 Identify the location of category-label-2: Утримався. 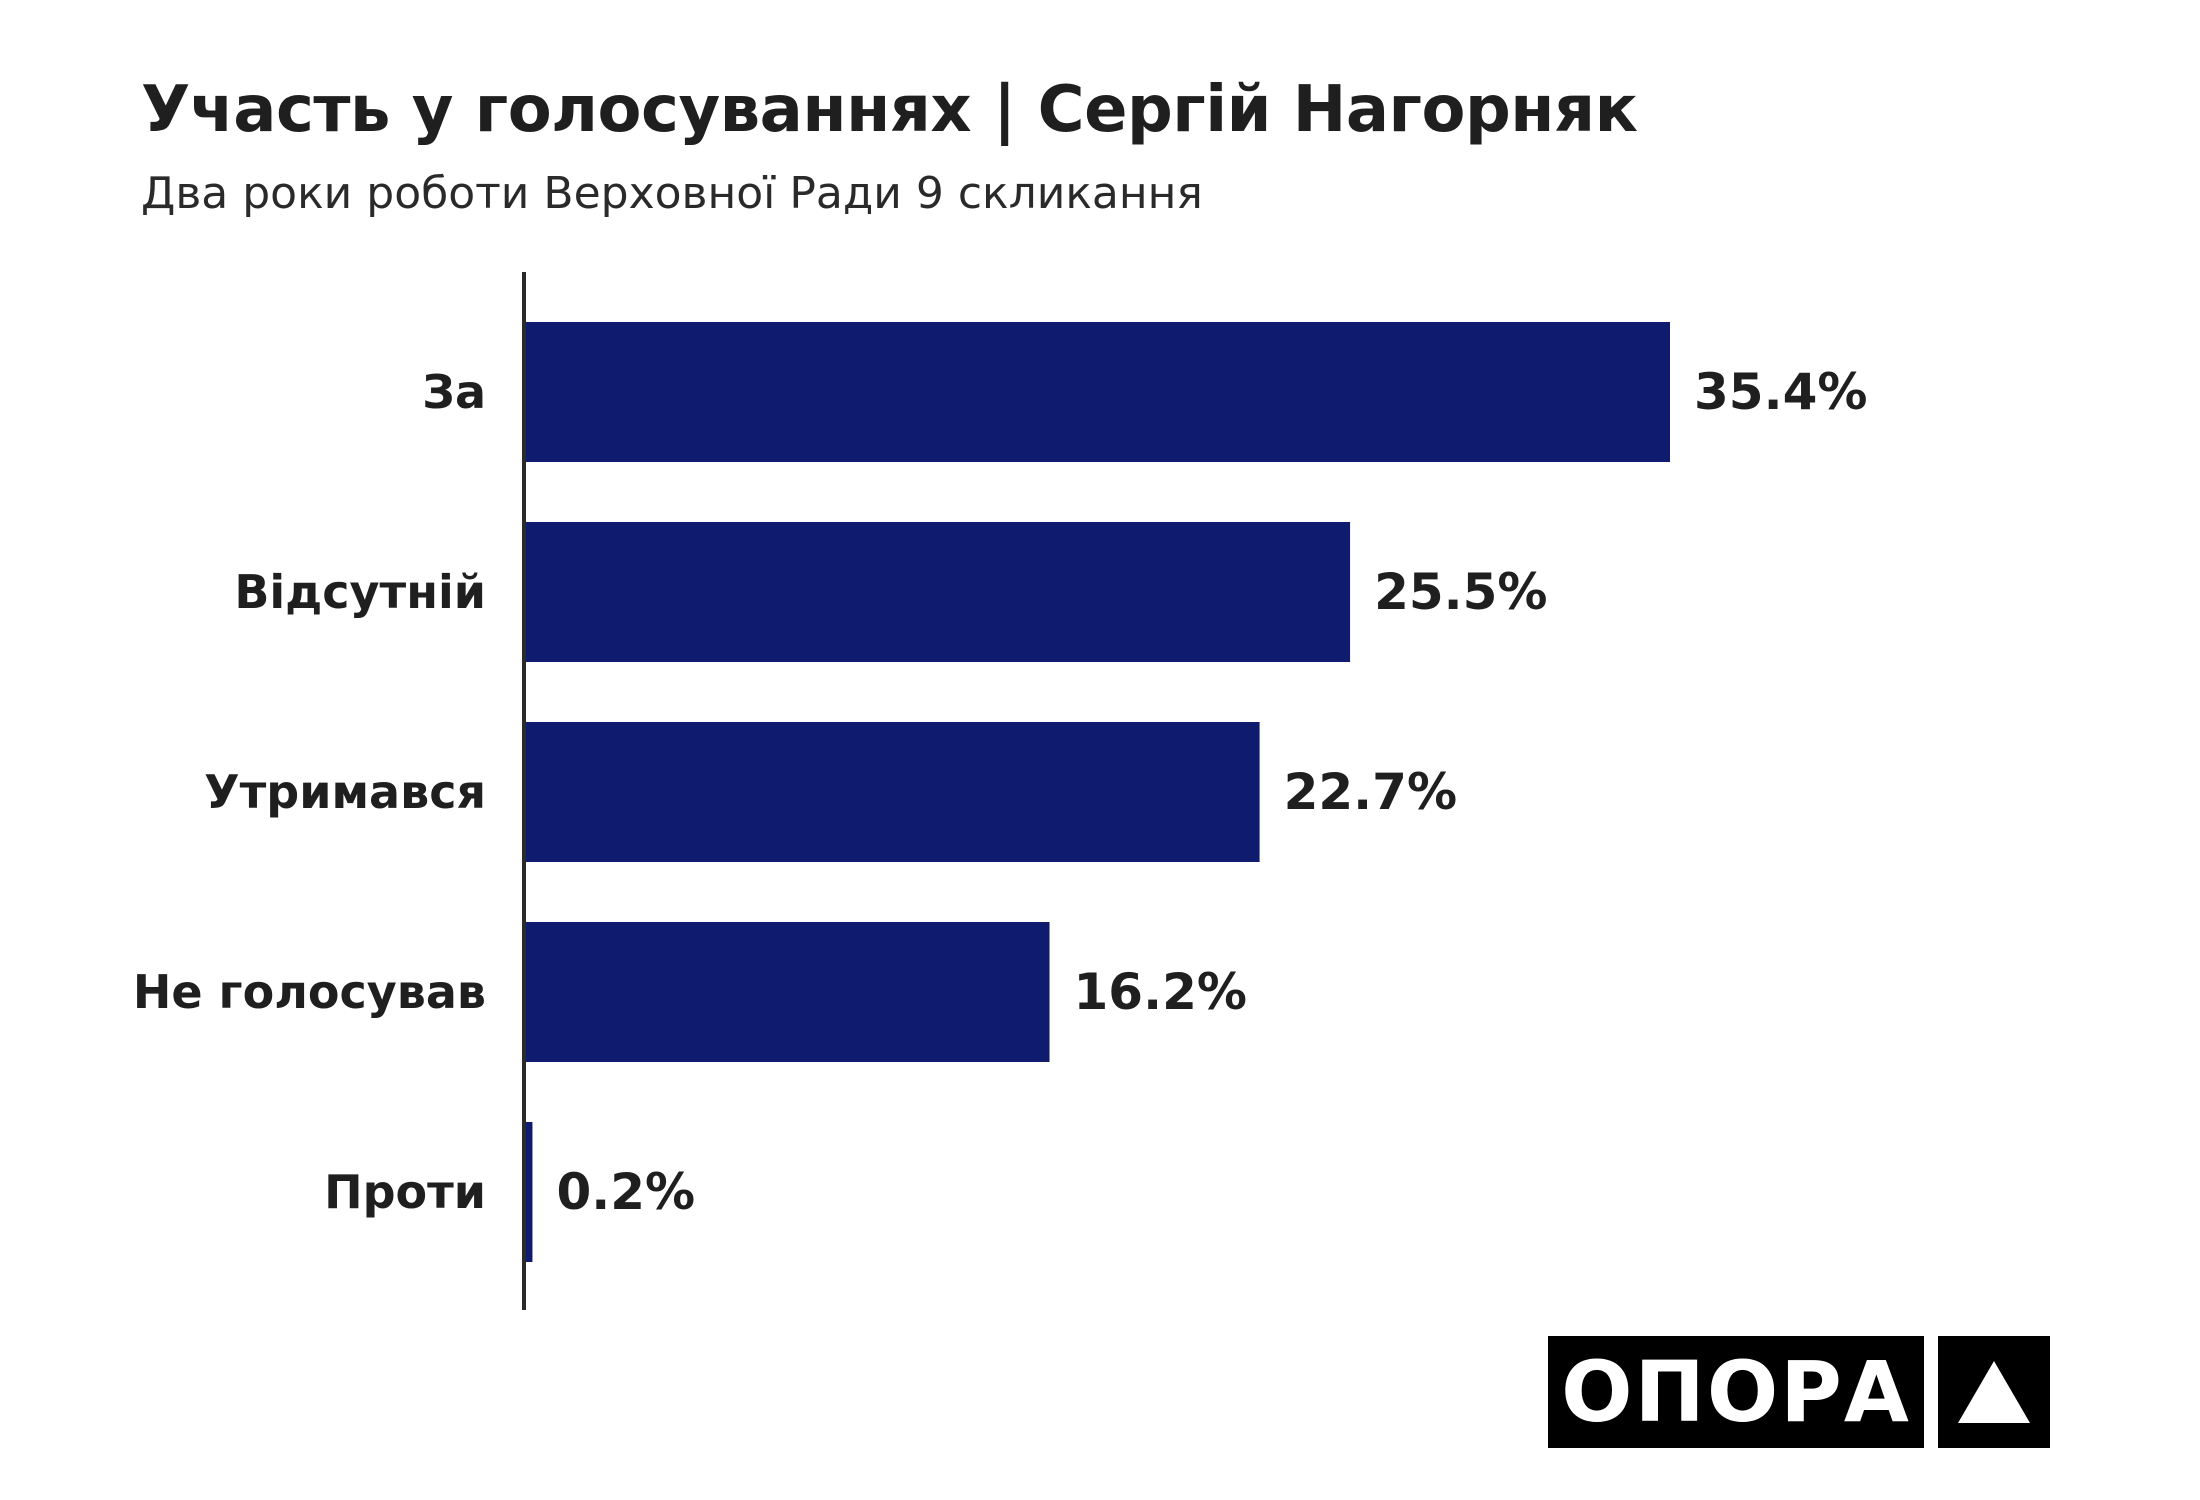
(345, 792).